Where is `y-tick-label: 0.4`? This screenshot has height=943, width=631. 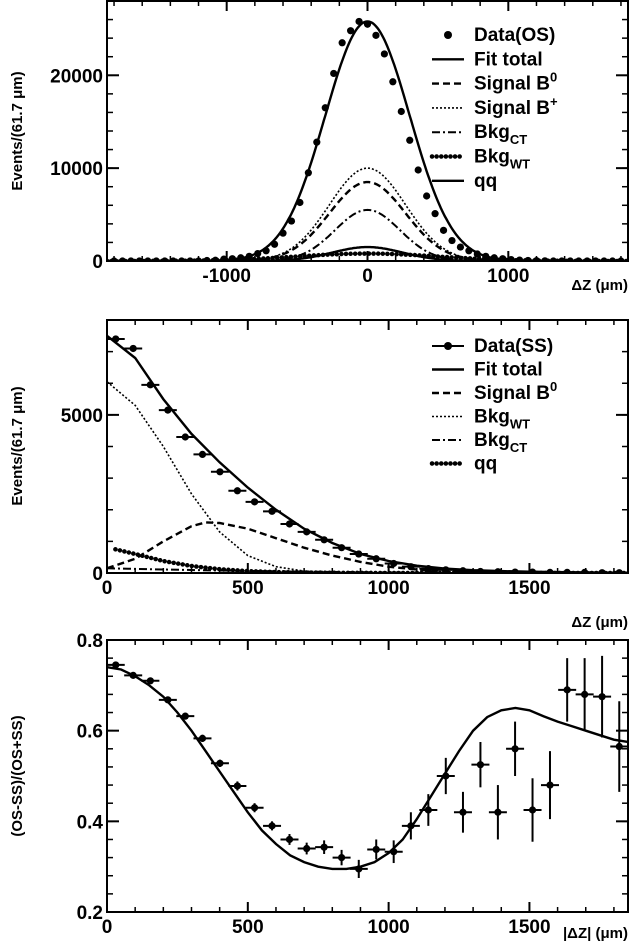
y-tick-label: 0.4 is located at coordinates (90, 822).